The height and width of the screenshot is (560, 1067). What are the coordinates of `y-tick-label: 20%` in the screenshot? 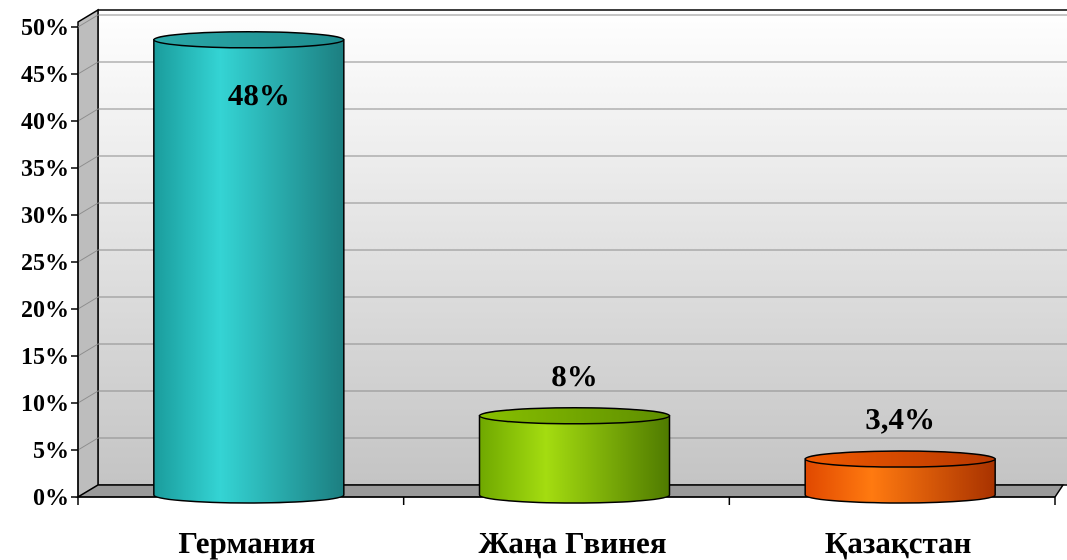 It's located at (45, 310).